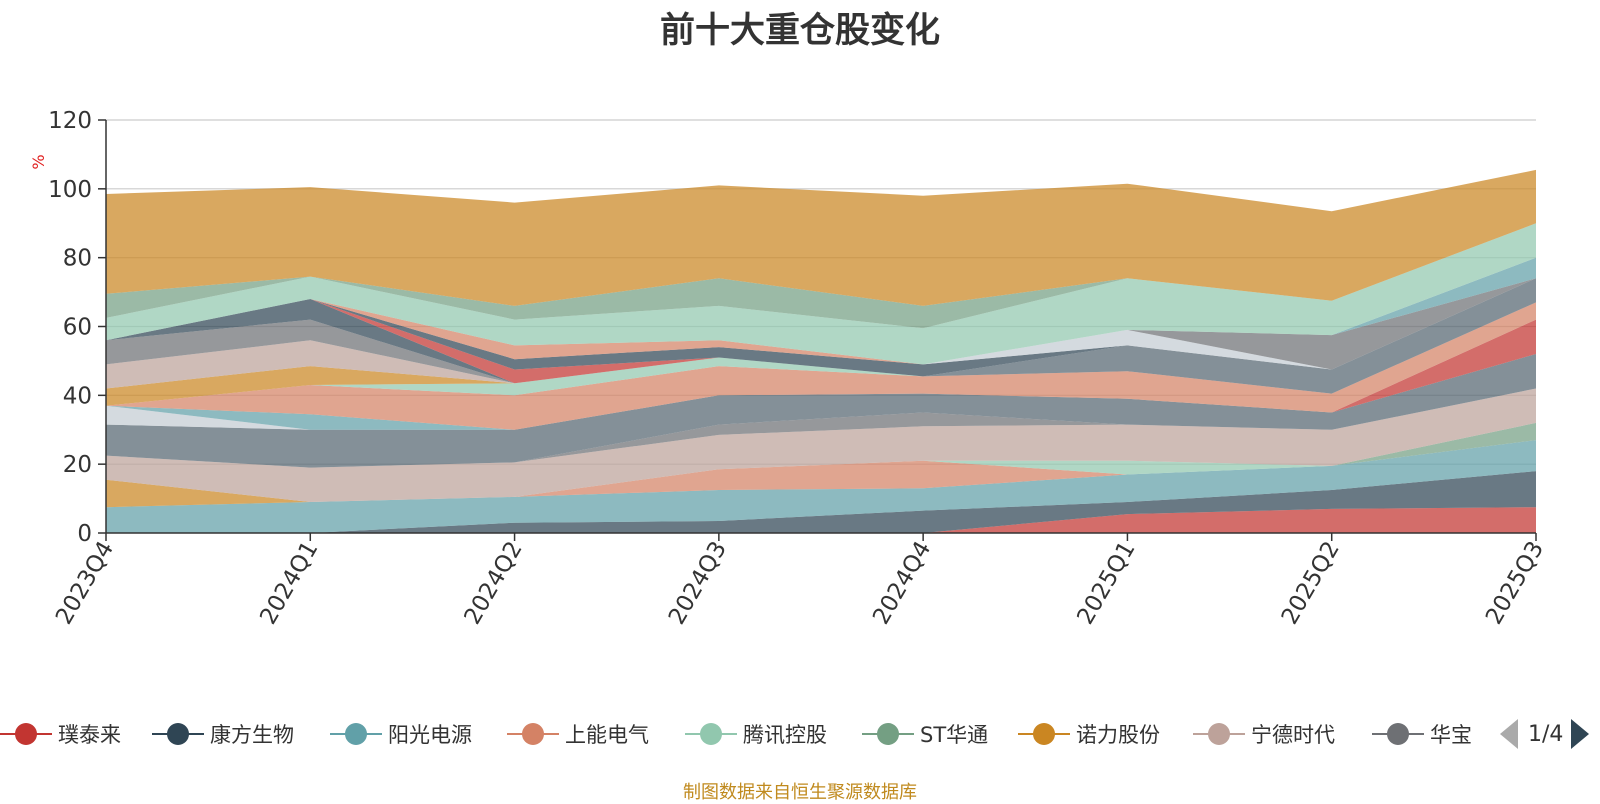 This screenshot has height=804, width=1600. Describe the element at coordinates (821, 428) in the screenshot. I see `area-series-华宝` at that location.